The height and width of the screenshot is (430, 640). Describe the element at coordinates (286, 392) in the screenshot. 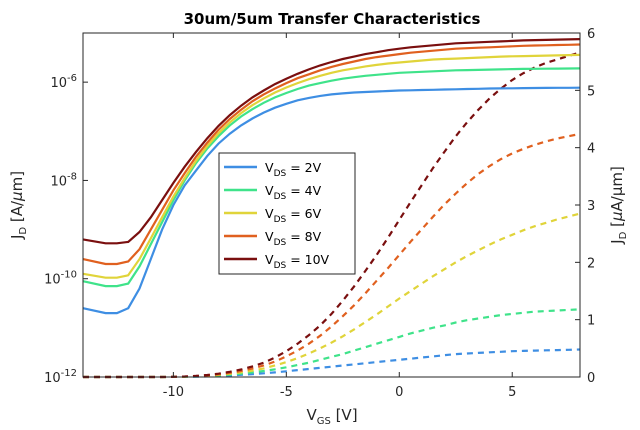

I see `x-tick-label: -5` at that location.